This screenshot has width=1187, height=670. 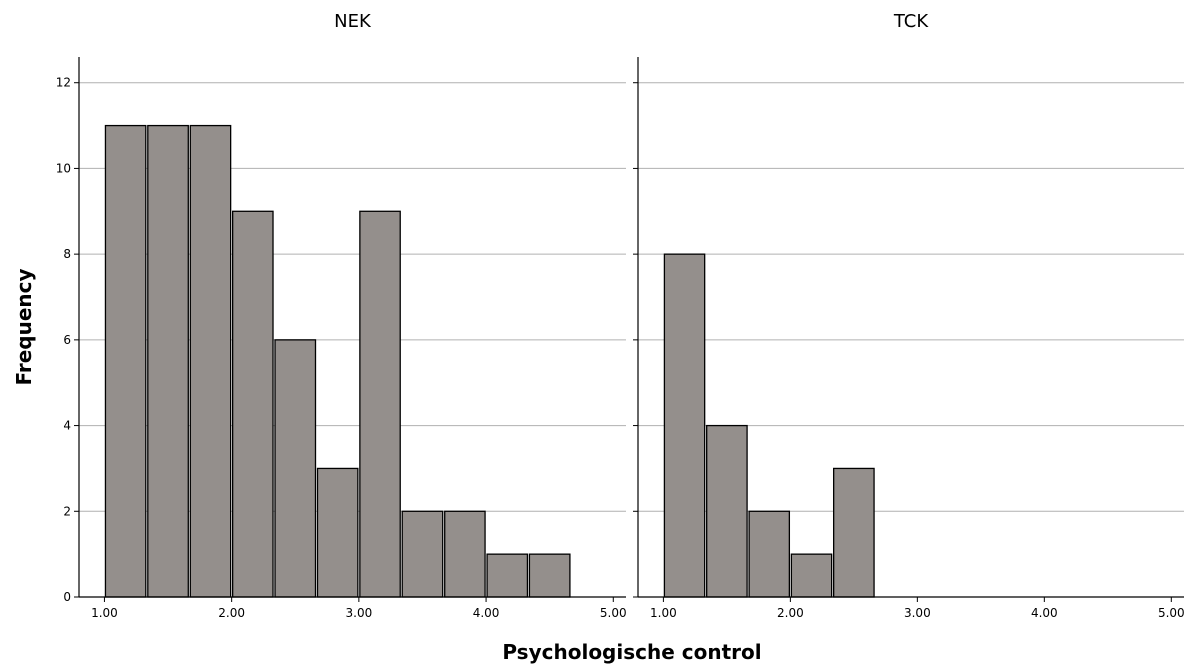 What do you see at coordinates (353, 21) in the screenshot?
I see `panel-title: NEK` at bounding box center [353, 21].